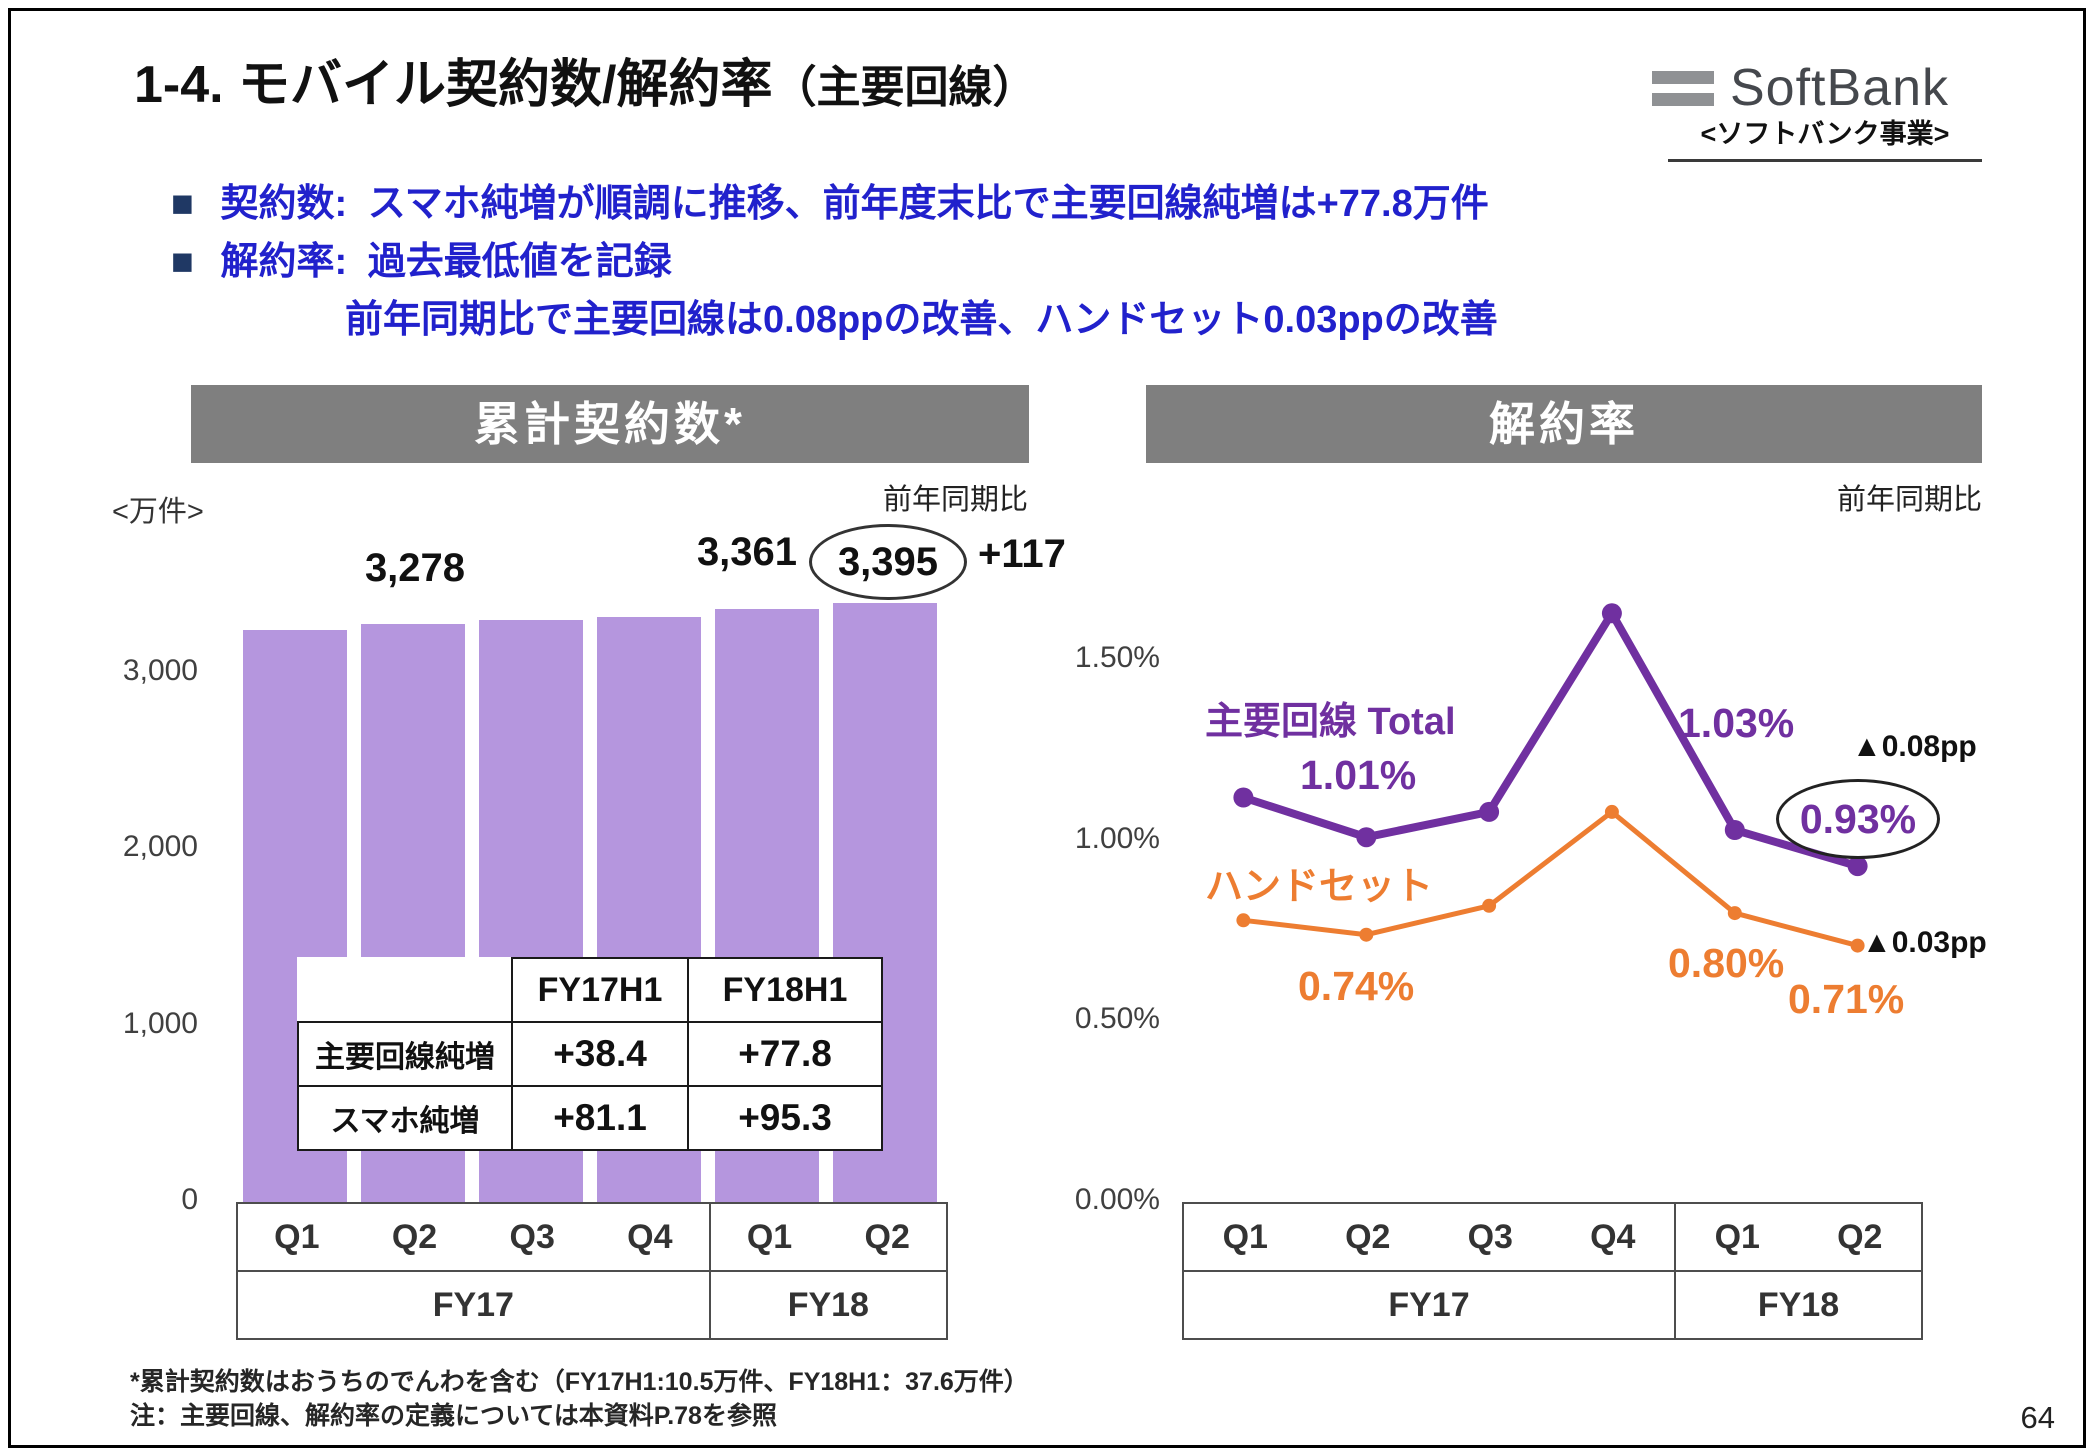  What do you see at coordinates (1117, 838) in the screenshot?
I see `y-tick-label: 1.00%` at bounding box center [1117, 838].